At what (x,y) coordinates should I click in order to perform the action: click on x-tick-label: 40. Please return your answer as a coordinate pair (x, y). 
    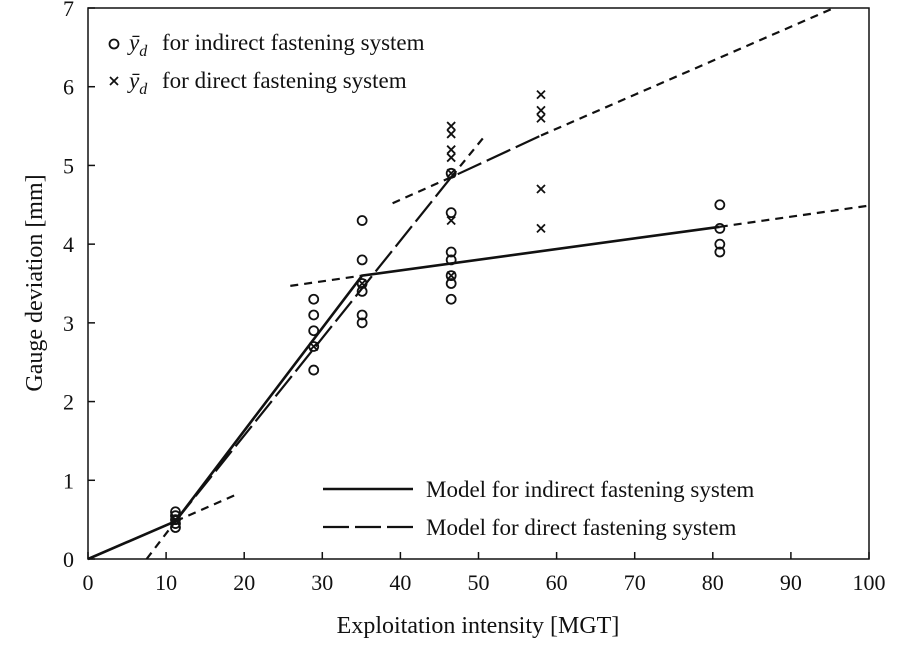
    Looking at the image, I should click on (400, 582).